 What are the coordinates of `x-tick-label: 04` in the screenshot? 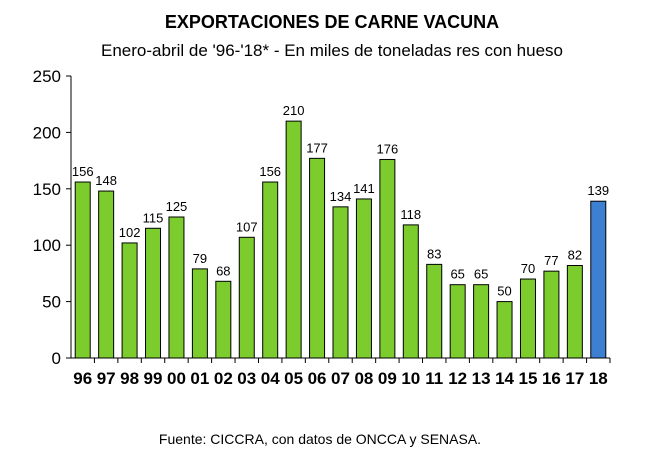 It's located at (270, 378).